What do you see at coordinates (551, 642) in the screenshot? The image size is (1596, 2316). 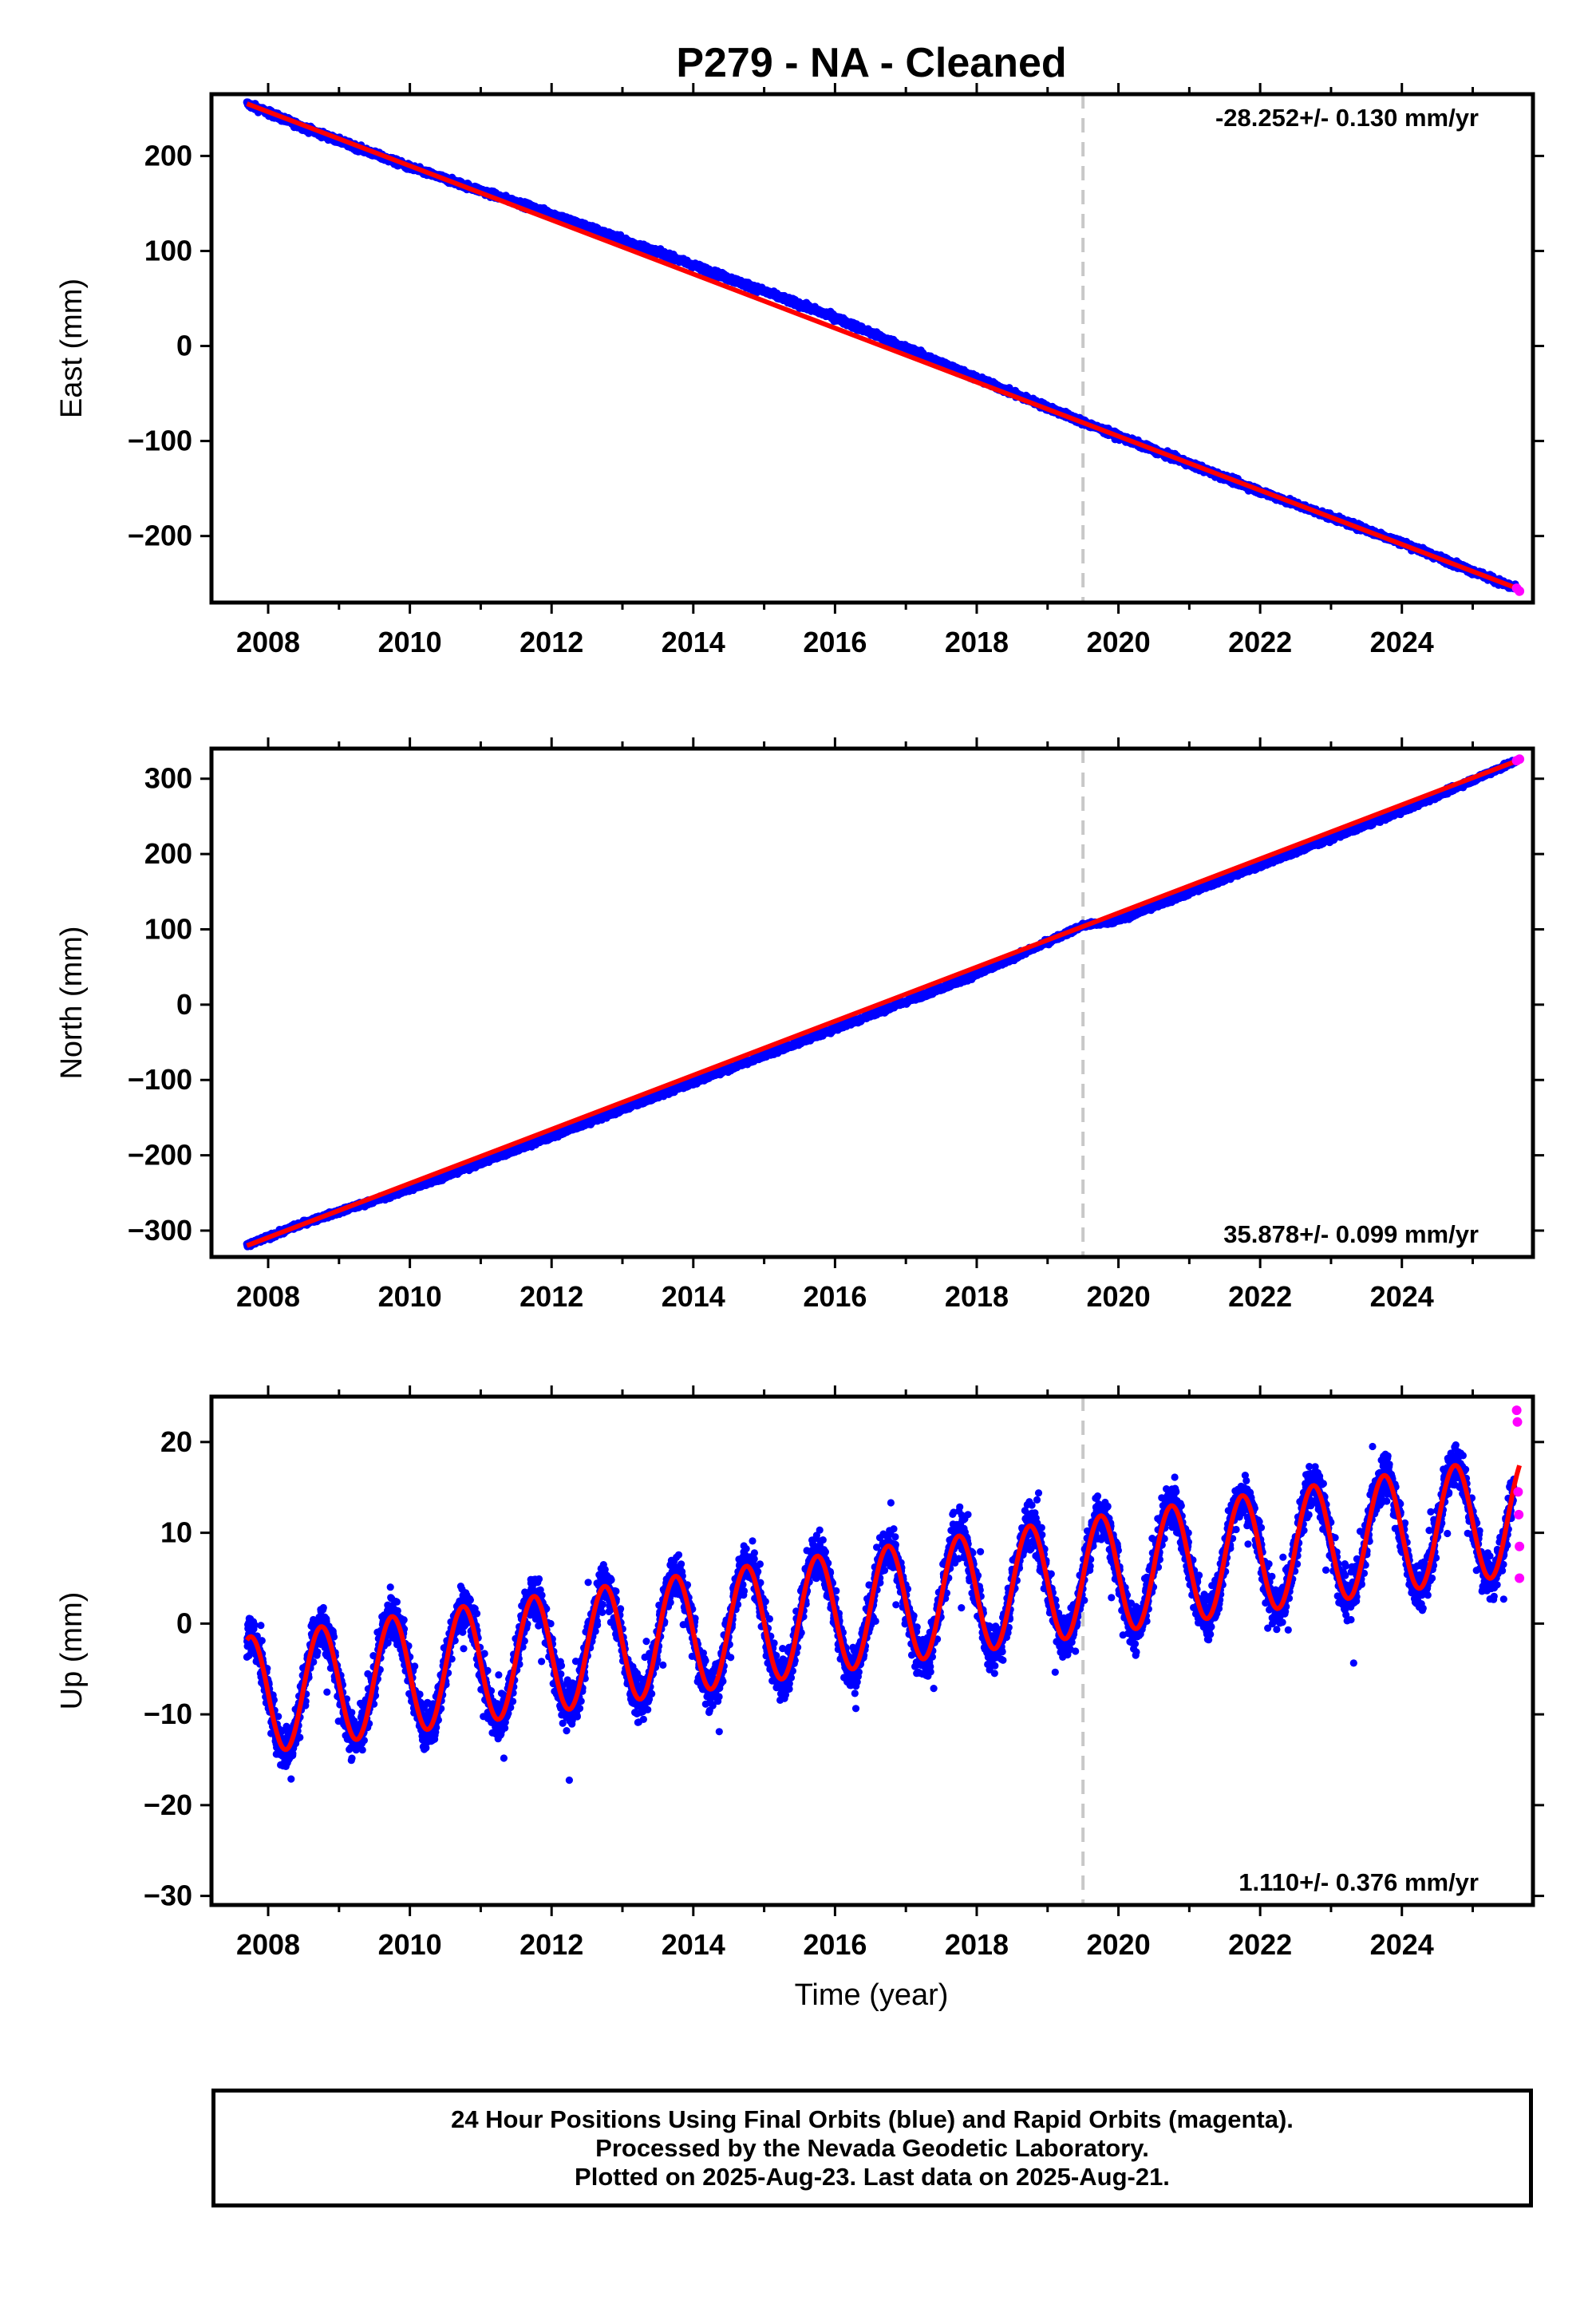 I see `x-tick-label: 2012` at bounding box center [551, 642].